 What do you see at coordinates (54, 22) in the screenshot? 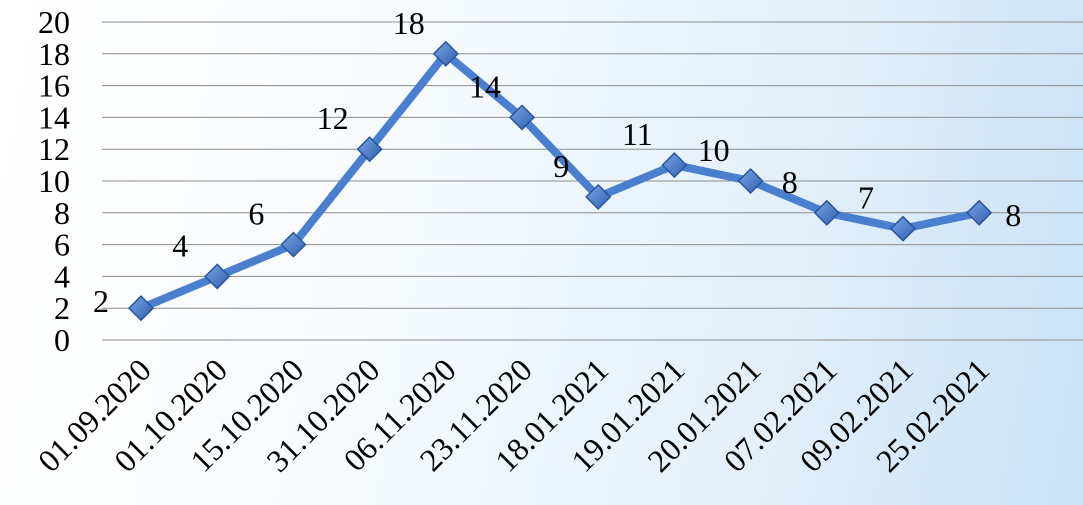
I see `y-tick-label: 20` at bounding box center [54, 22].